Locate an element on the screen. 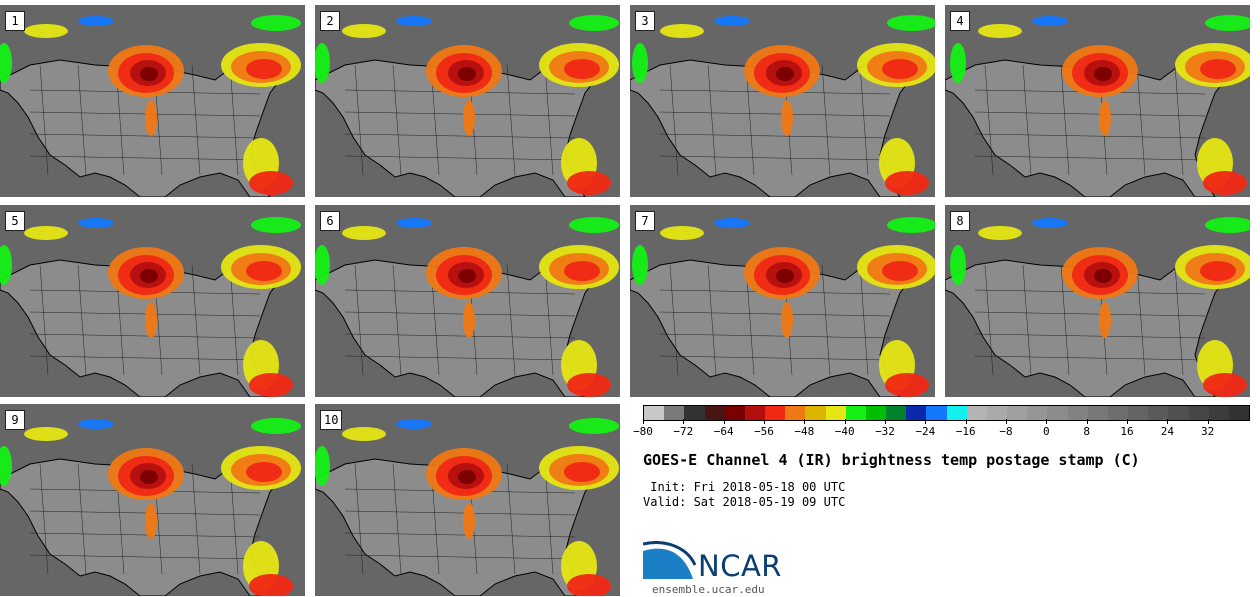  colorbar-tick-label: −24 is located at coordinates (925, 431).